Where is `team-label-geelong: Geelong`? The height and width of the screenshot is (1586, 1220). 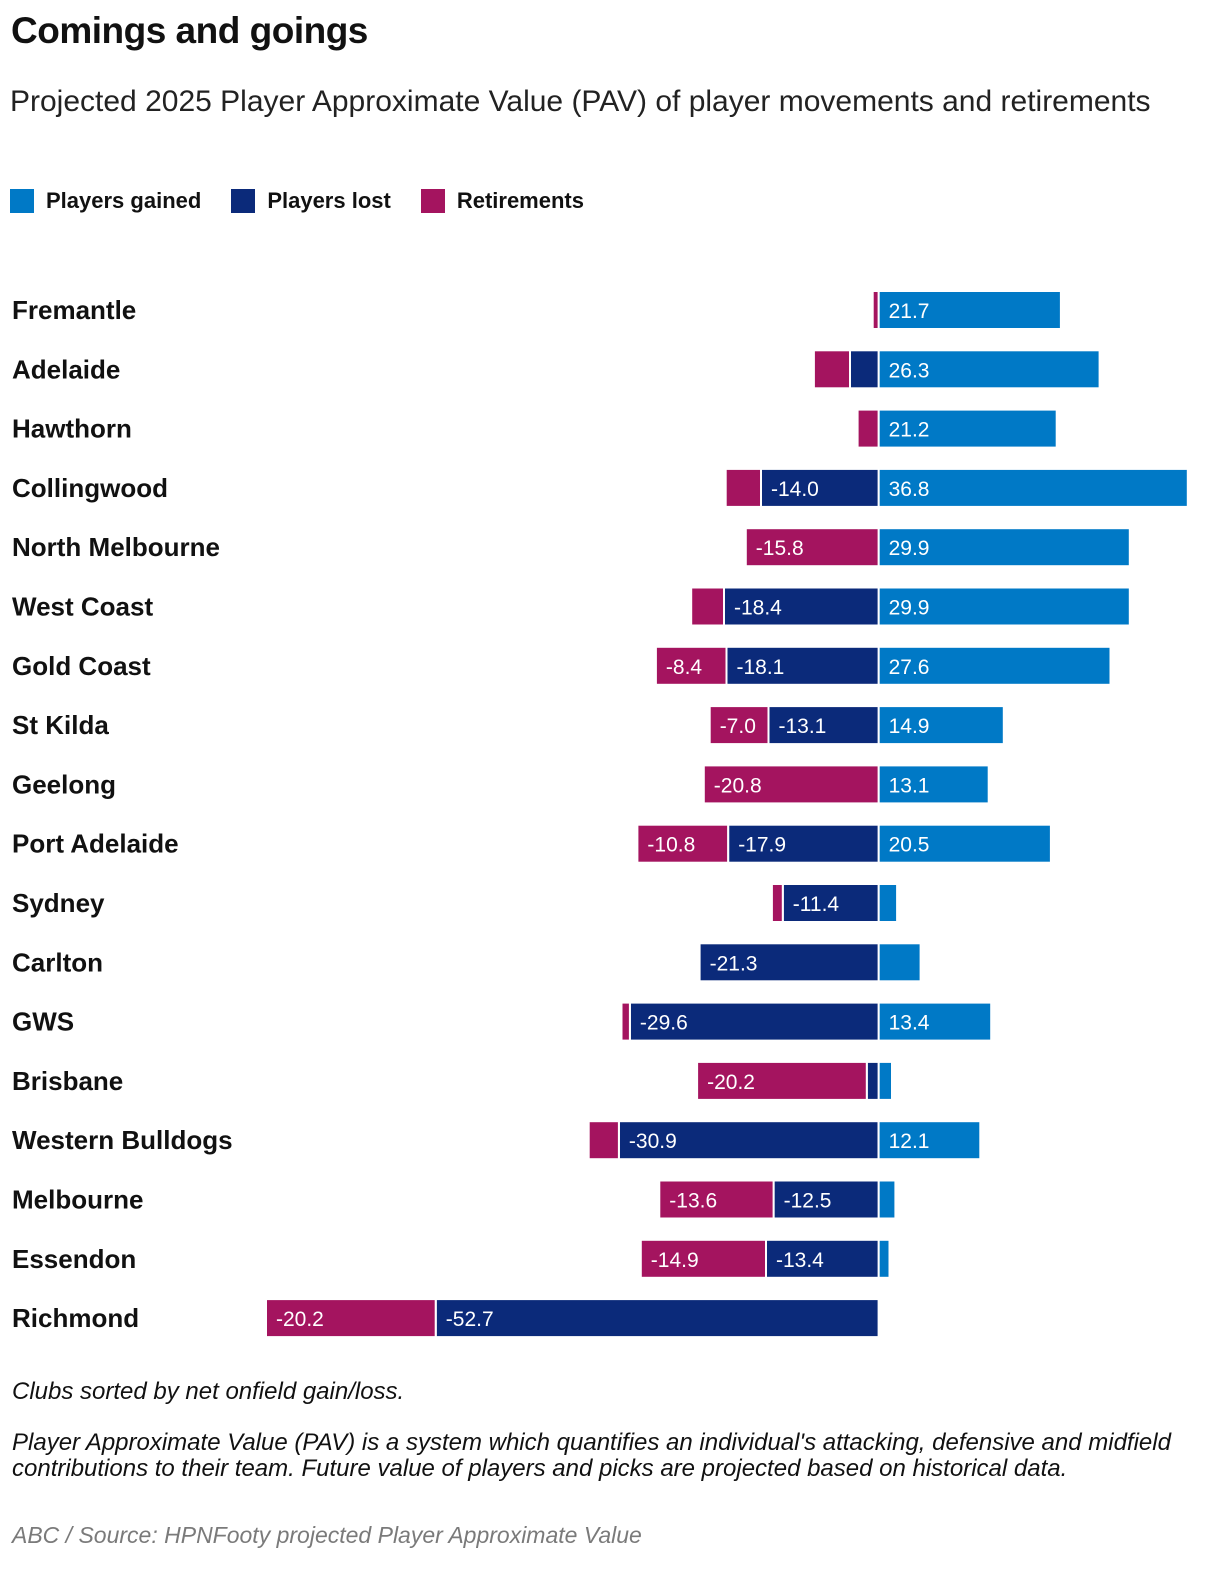
team-label-geelong: Geelong is located at coordinates (64, 784).